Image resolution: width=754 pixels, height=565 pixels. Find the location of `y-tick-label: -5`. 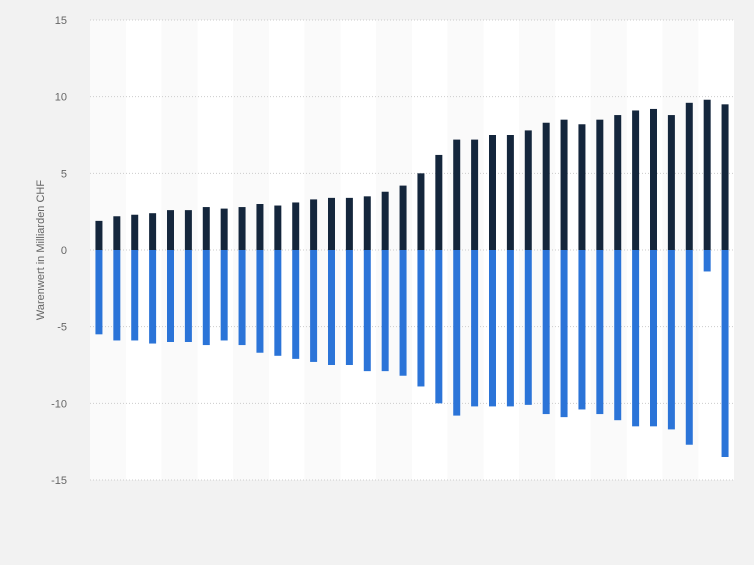

y-tick-label: -5 is located at coordinates (62, 328).